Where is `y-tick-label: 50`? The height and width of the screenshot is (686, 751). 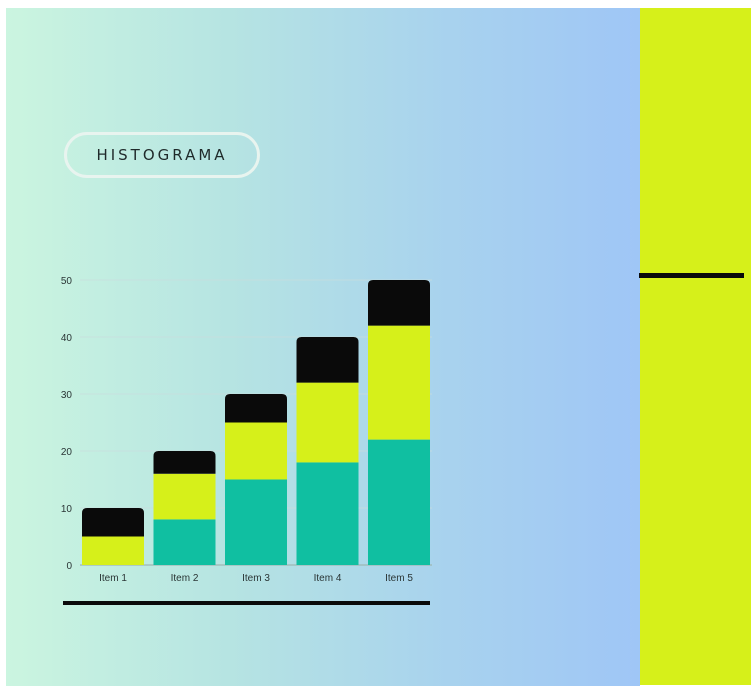
y-tick-label: 50 is located at coordinates (67, 281).